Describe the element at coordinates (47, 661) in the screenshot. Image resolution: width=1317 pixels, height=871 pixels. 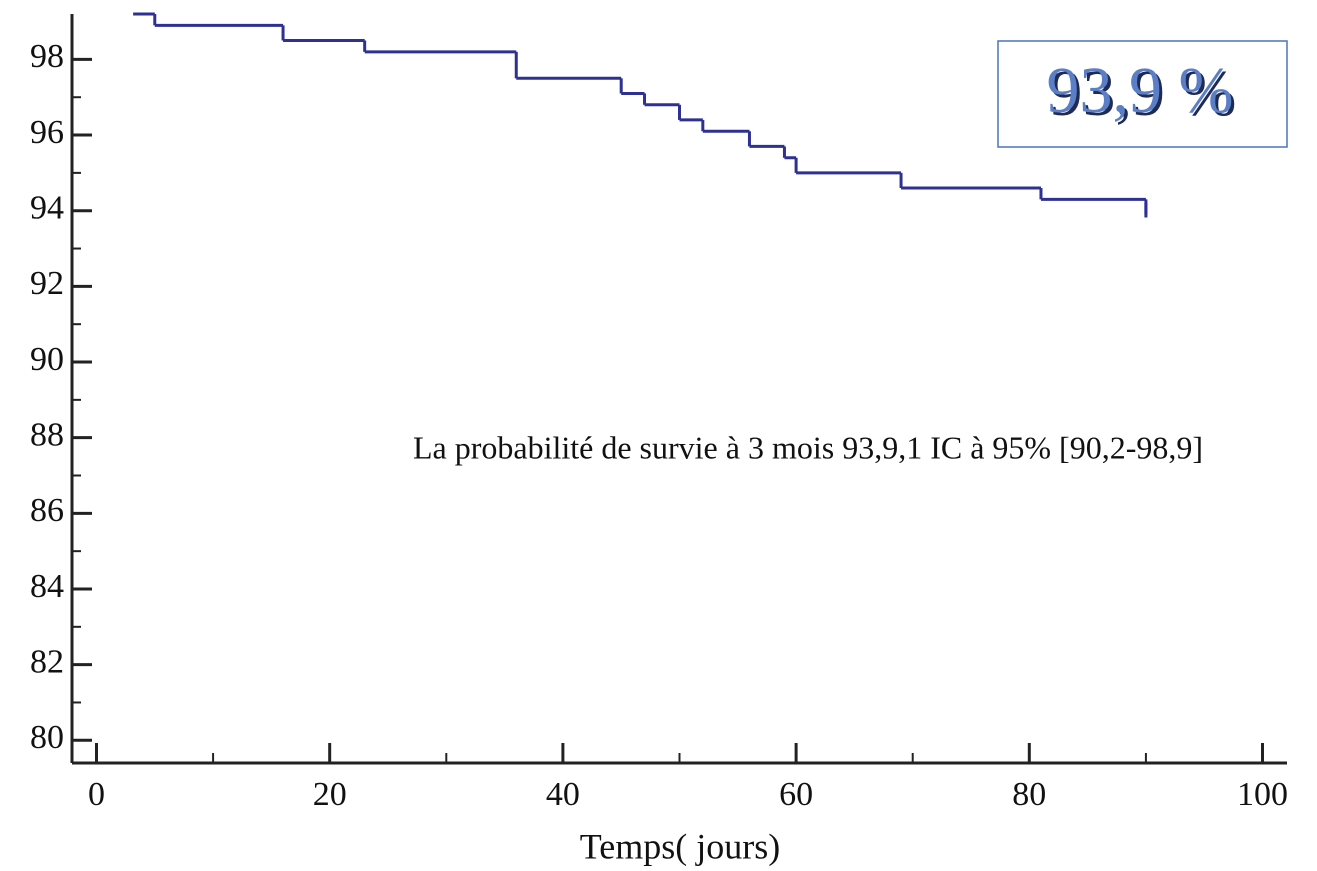
I see `y-tick-label: 82` at that location.